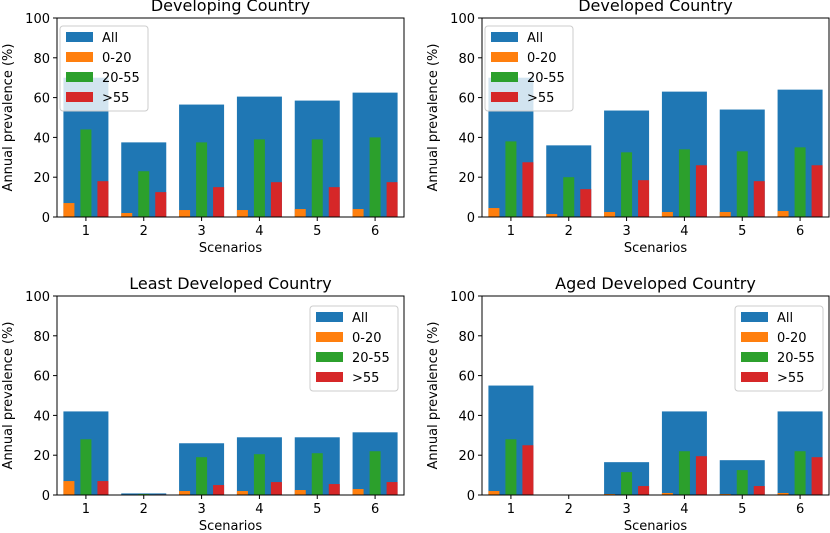  Describe the element at coordinates (655, 7) in the screenshot. I see `chart-title: Developed Country` at that location.